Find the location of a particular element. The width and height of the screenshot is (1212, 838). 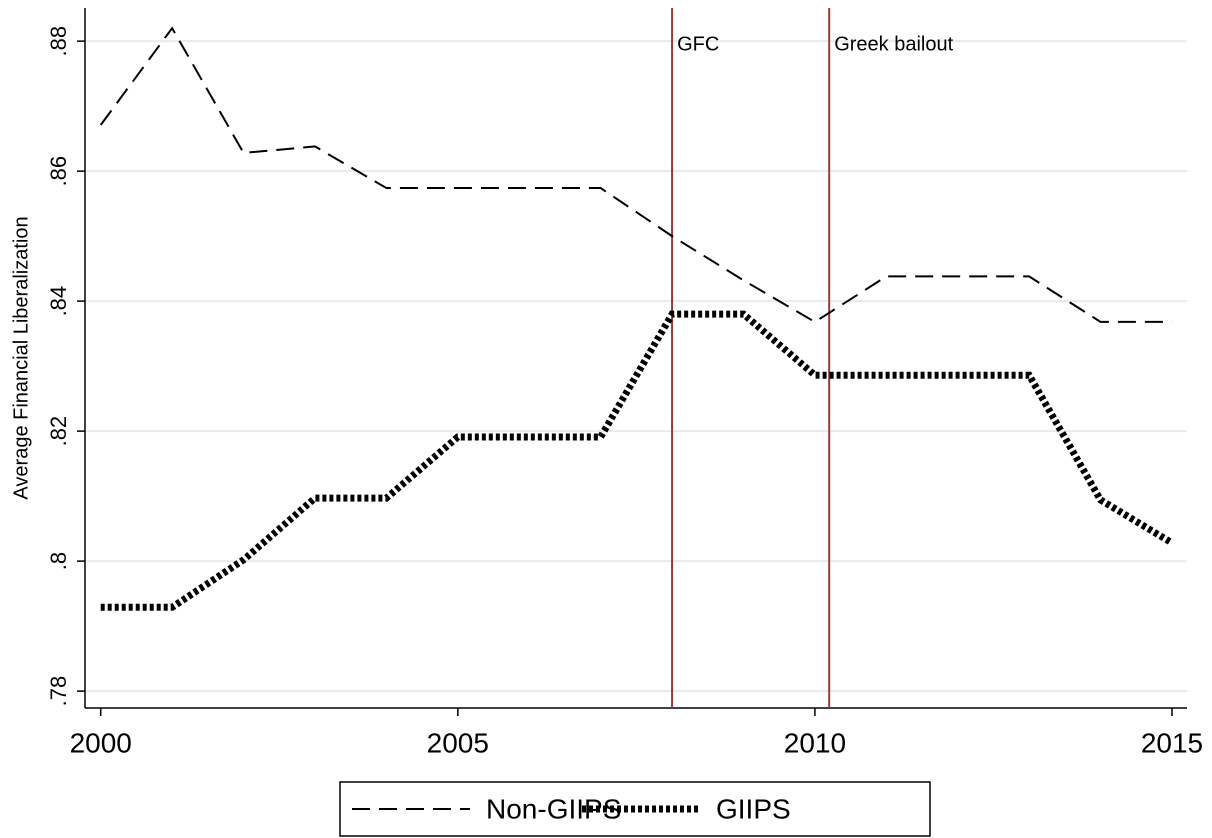

y-tick-label: .88 is located at coordinates (58, 41).